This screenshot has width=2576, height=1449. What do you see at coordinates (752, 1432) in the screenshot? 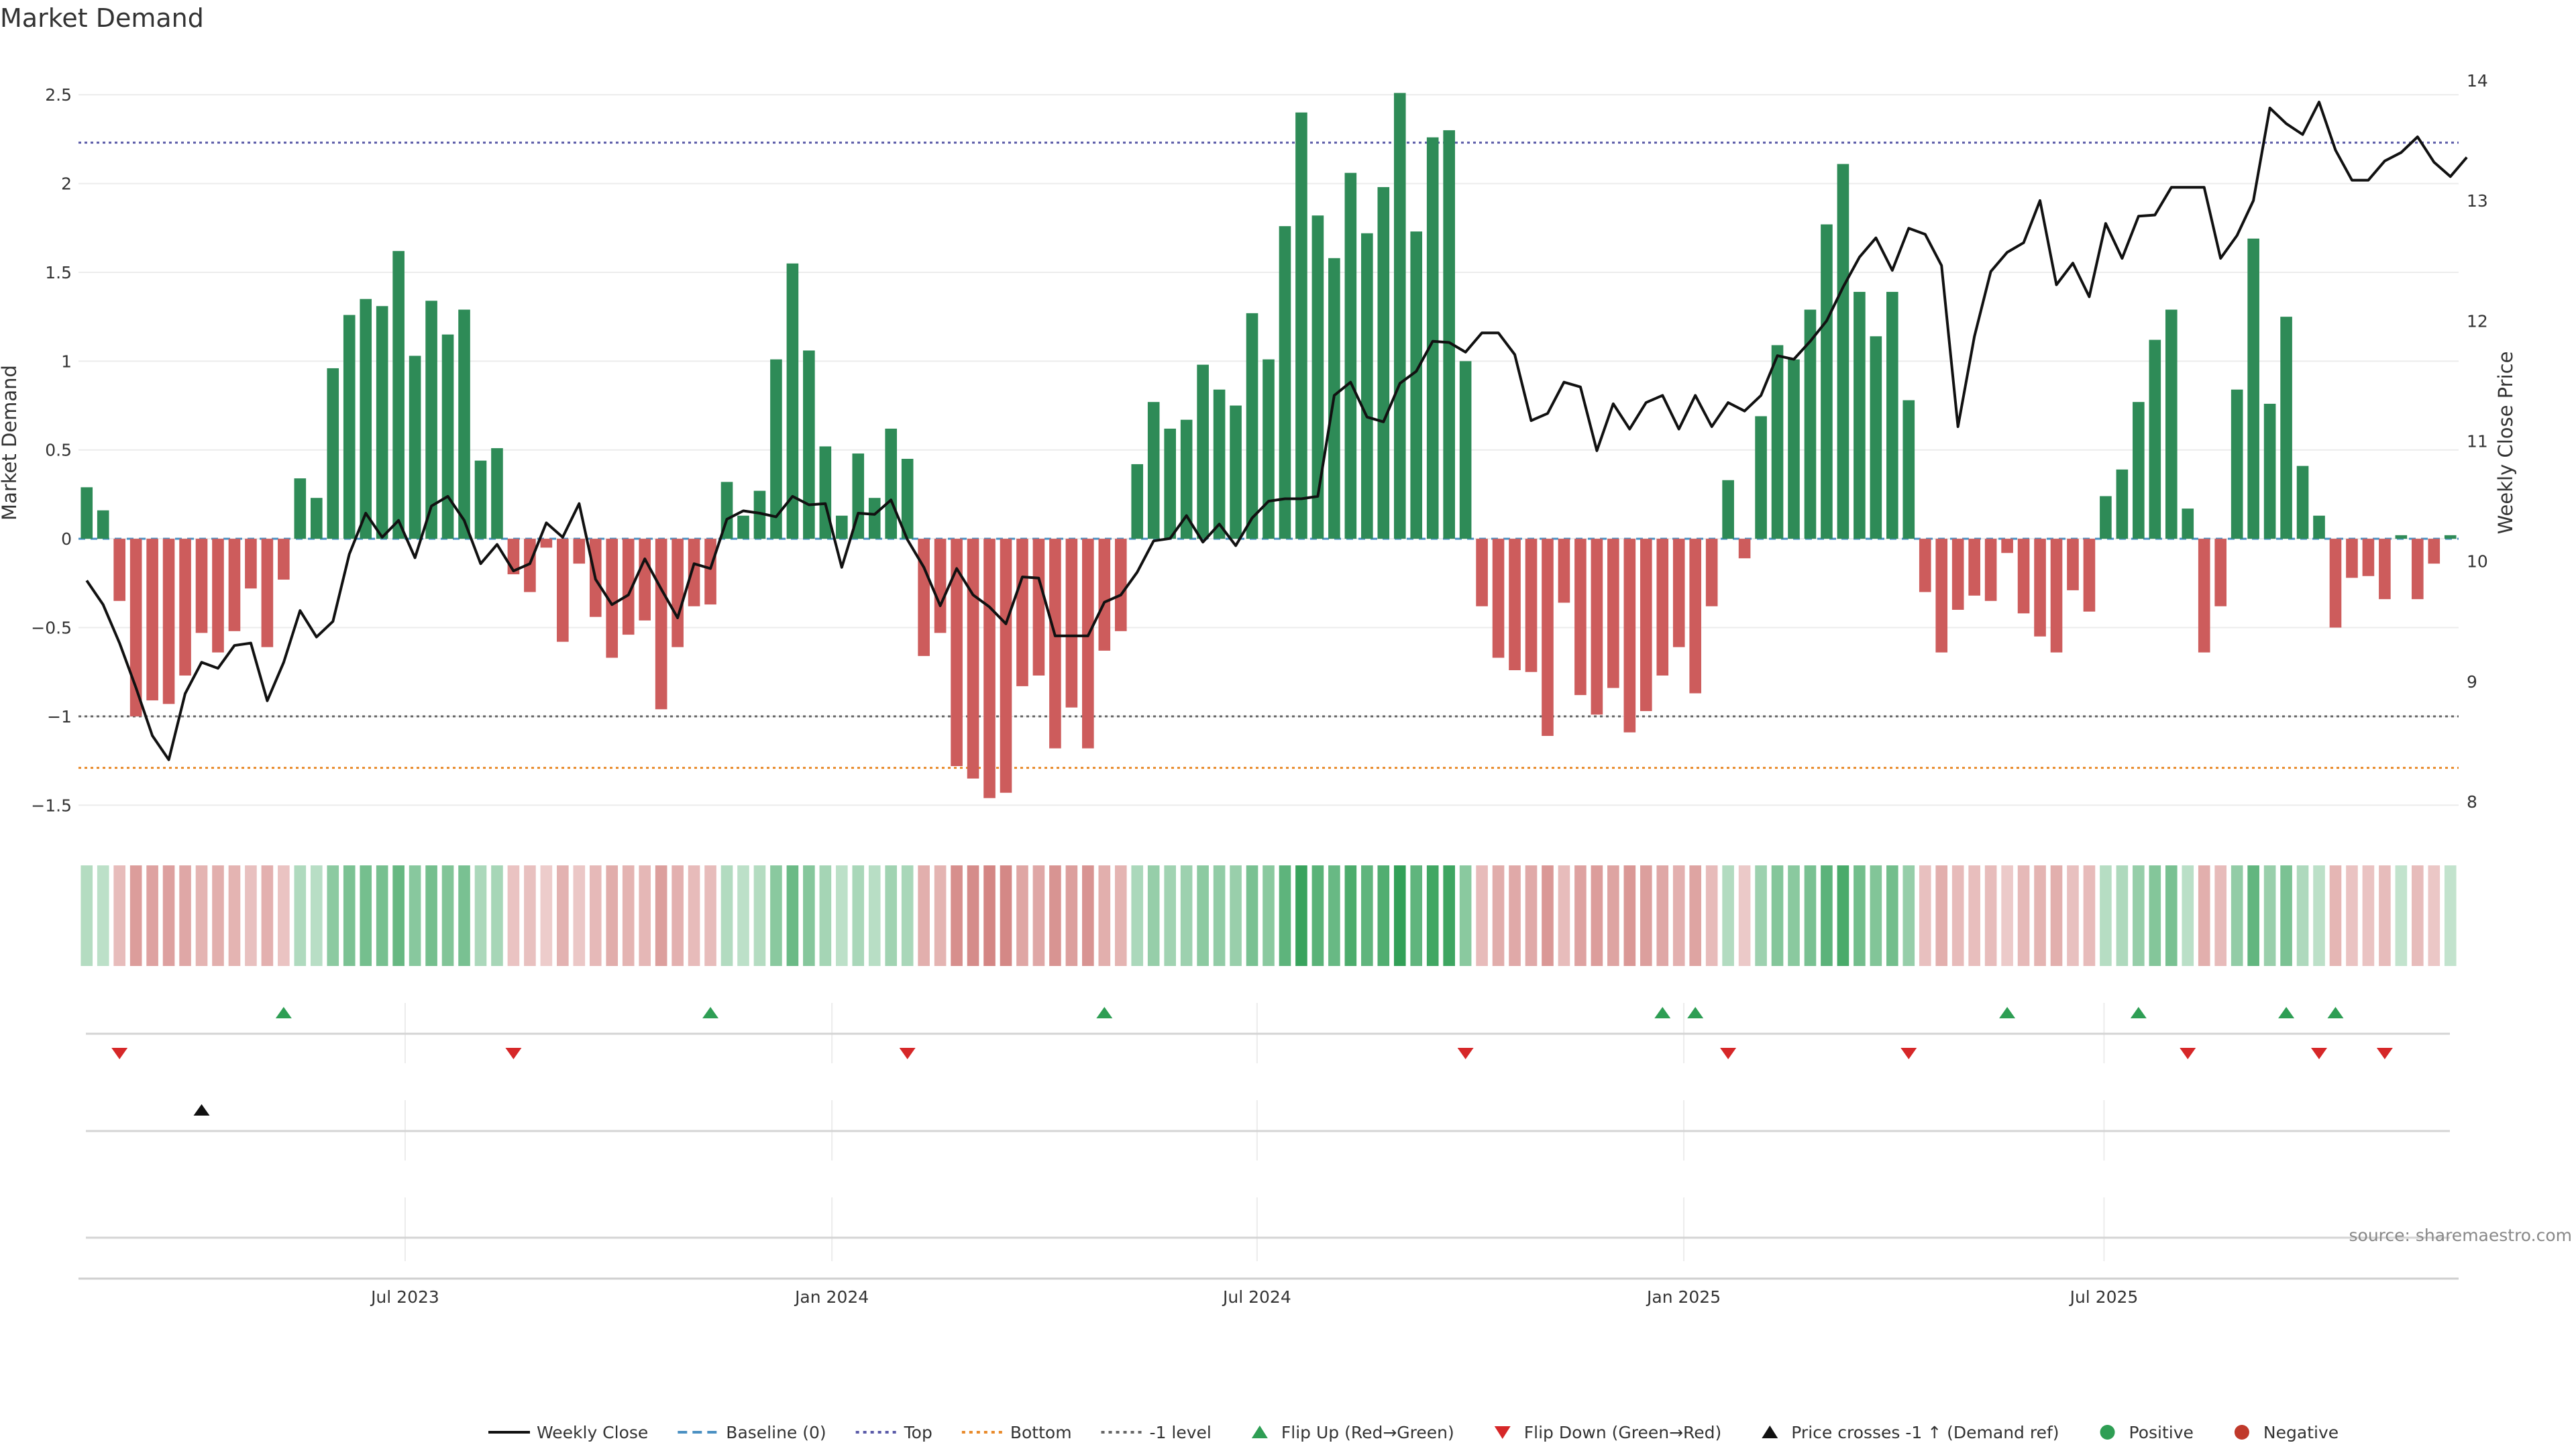
I see `legend-item: Baseline (0)` at bounding box center [752, 1432].